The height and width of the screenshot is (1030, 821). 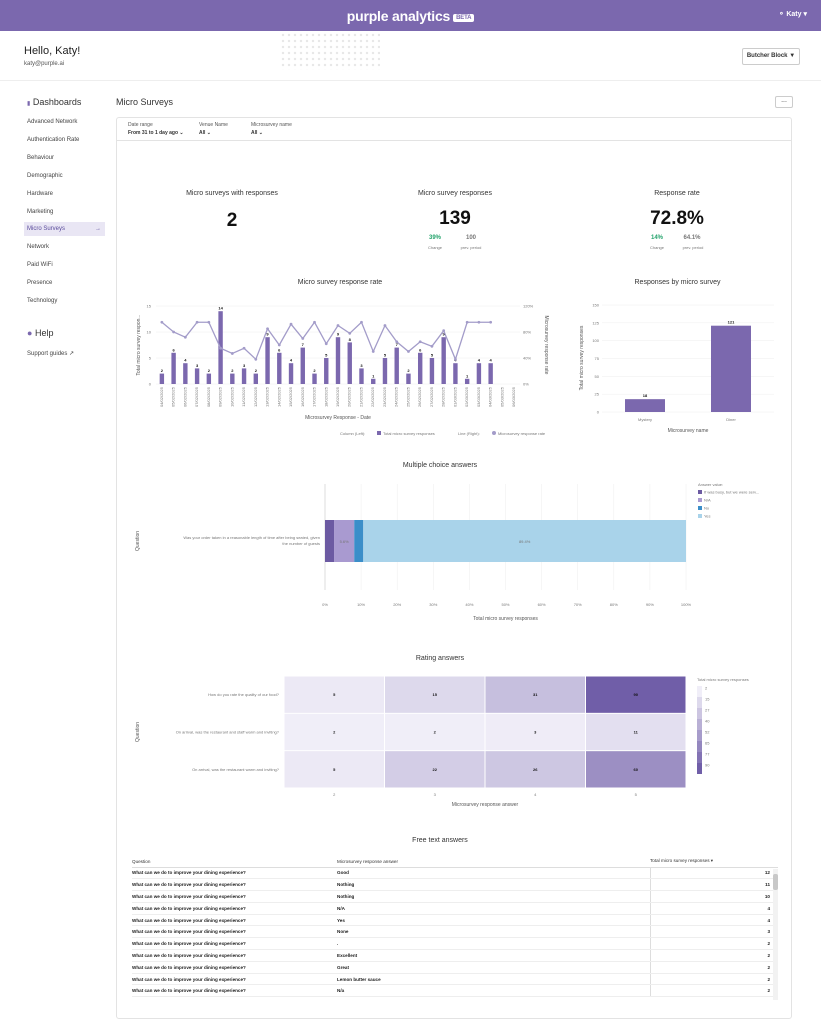 What do you see at coordinates (707, 754) in the screenshot?
I see `legend-tick: 77` at bounding box center [707, 754].